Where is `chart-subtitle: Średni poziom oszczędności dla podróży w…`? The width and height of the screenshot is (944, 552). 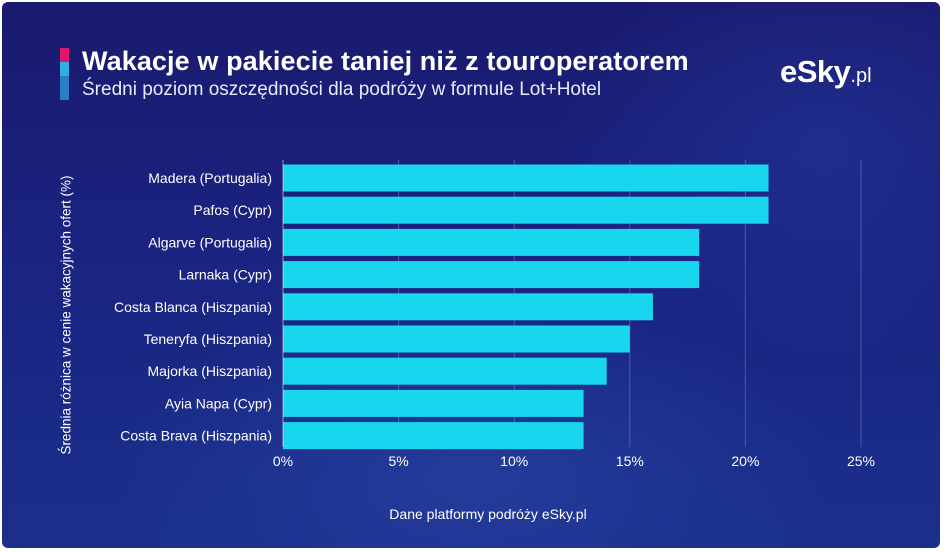
chart-subtitle: Średni poziom oszczędności dla podróży w… is located at coordinates (342, 89).